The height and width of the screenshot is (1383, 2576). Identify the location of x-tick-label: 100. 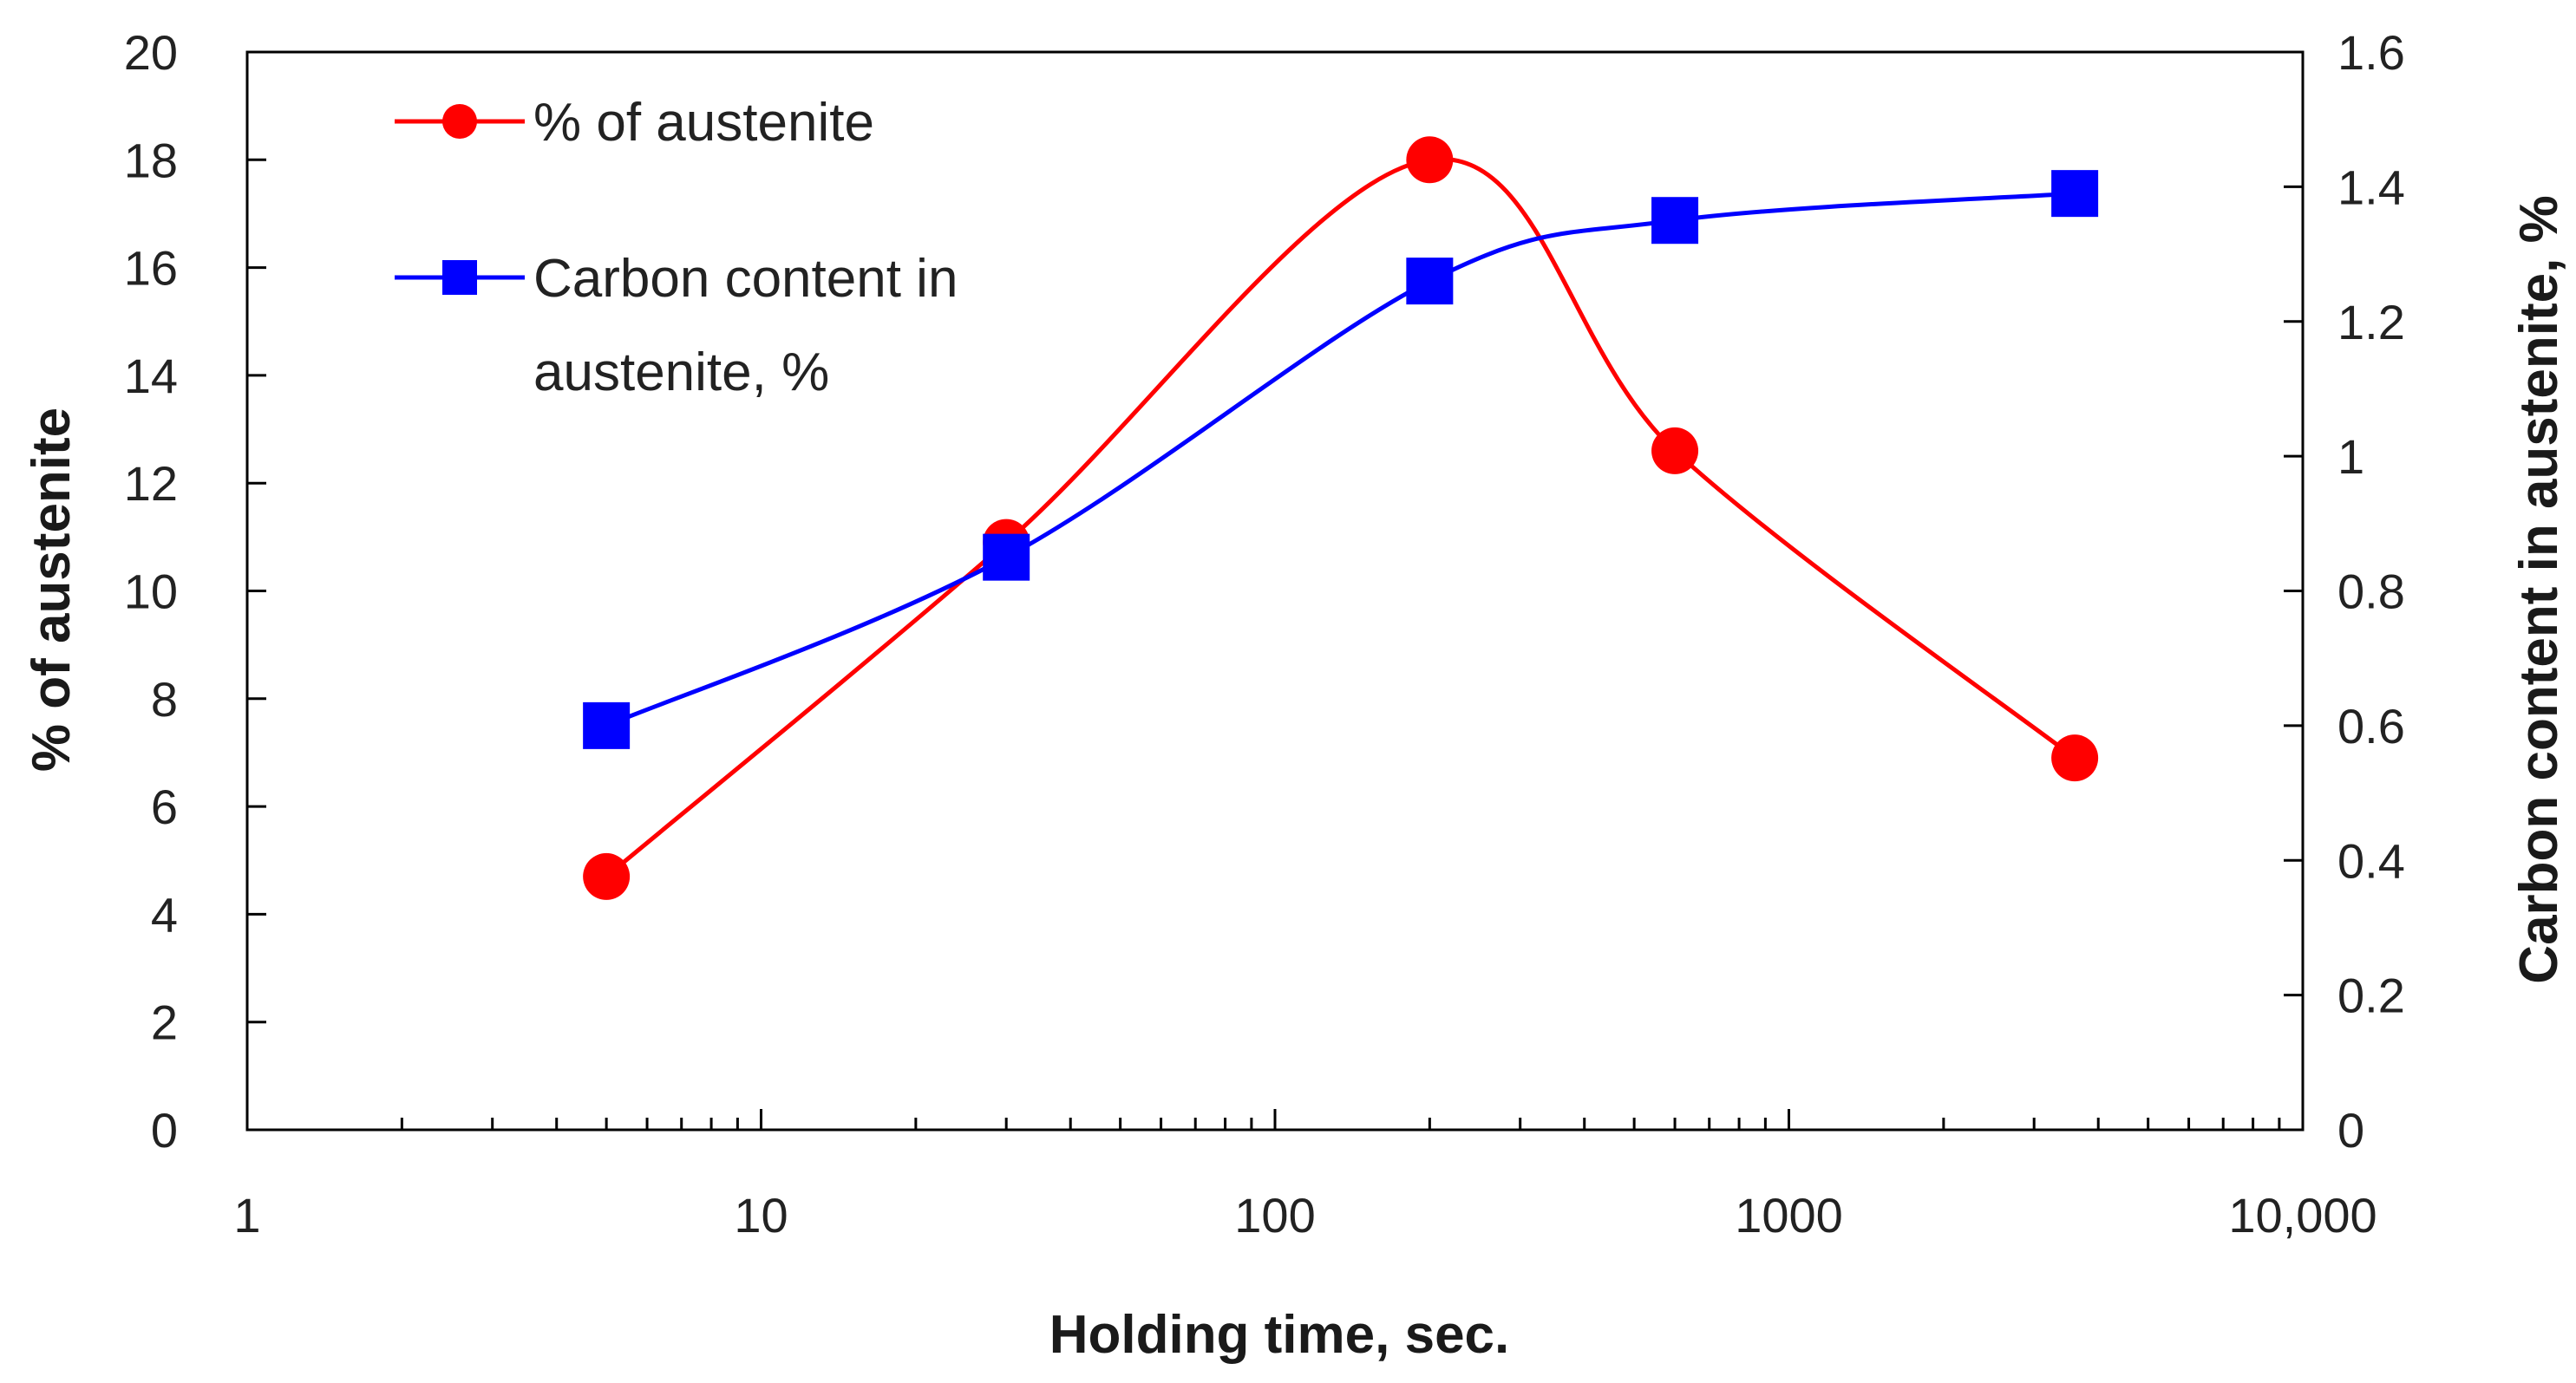
(1274, 1215).